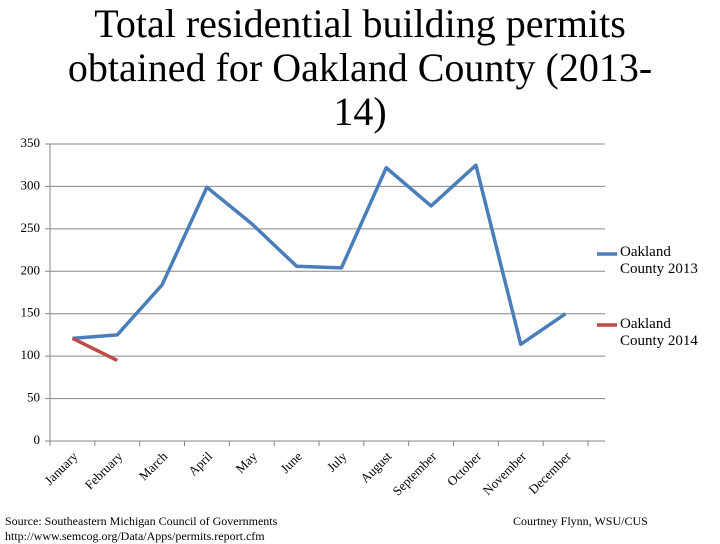 The image size is (720, 544). I want to click on x-tick-label: November, so click(505, 473).